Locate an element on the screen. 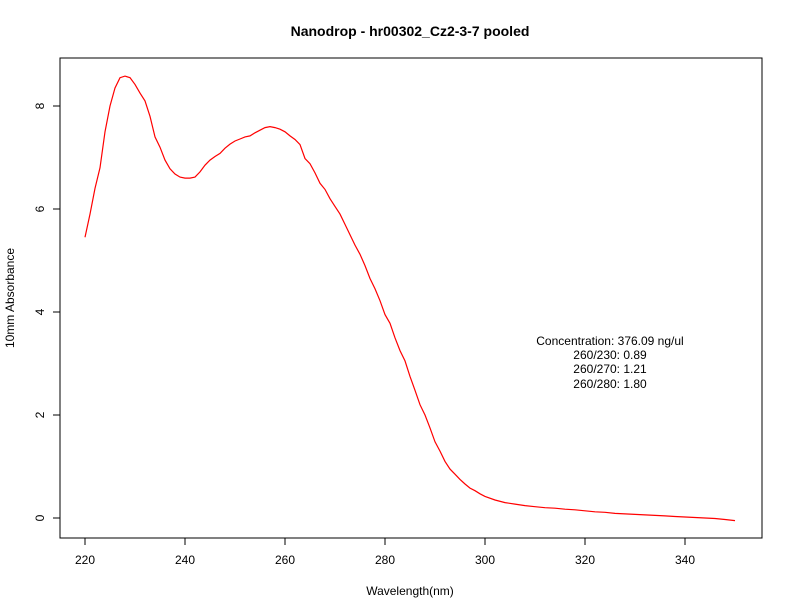 The width and height of the screenshot is (792, 612). x-axis-label: Wavelength(nm) is located at coordinates (410, 591).